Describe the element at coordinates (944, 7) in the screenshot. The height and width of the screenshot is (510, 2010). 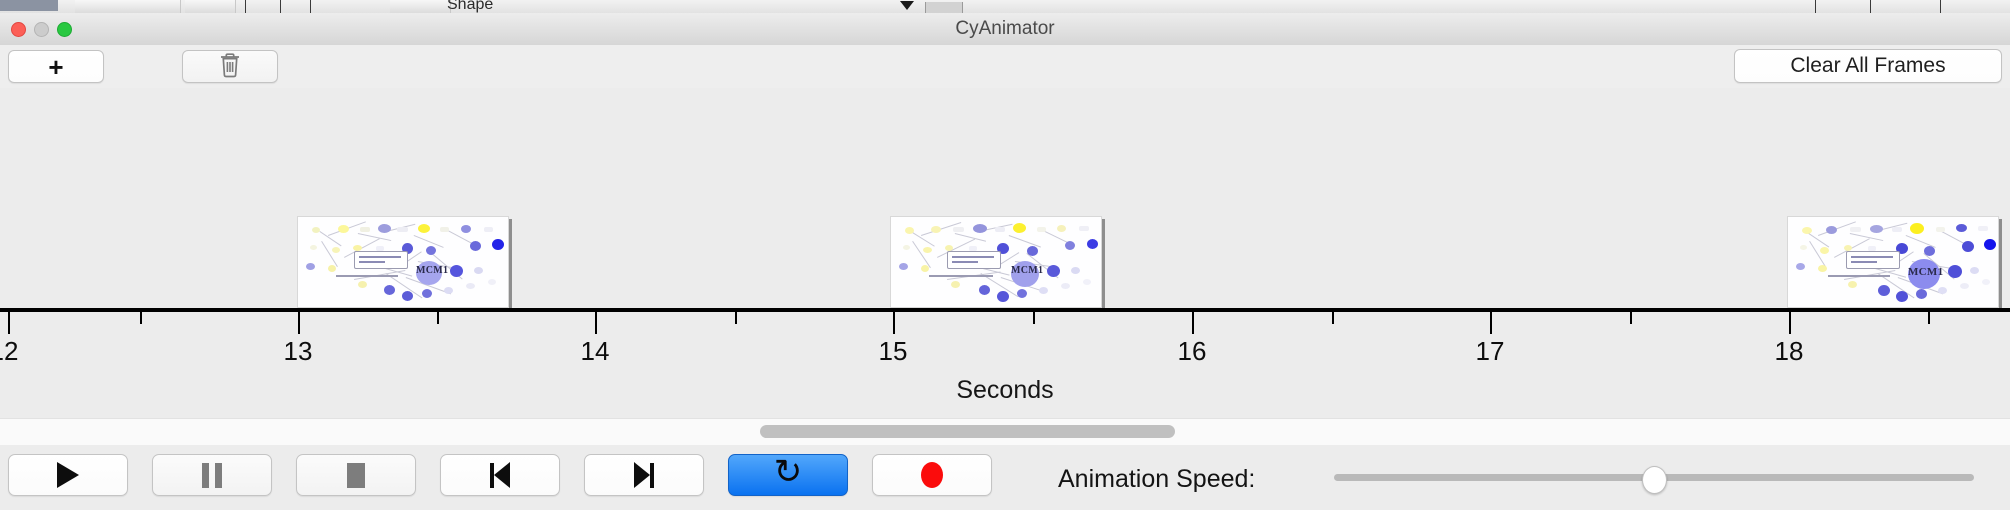
I see `background-window-notch` at that location.